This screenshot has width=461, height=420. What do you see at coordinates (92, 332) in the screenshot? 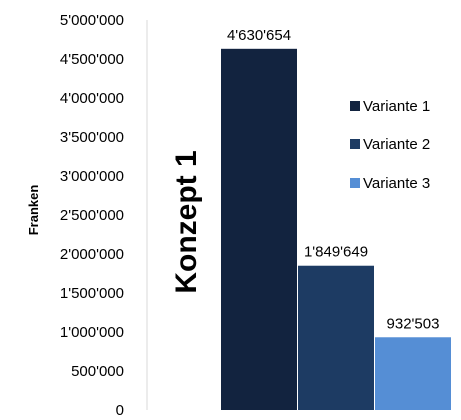
I see `y-tick-label: 1'000'000` at bounding box center [92, 332].